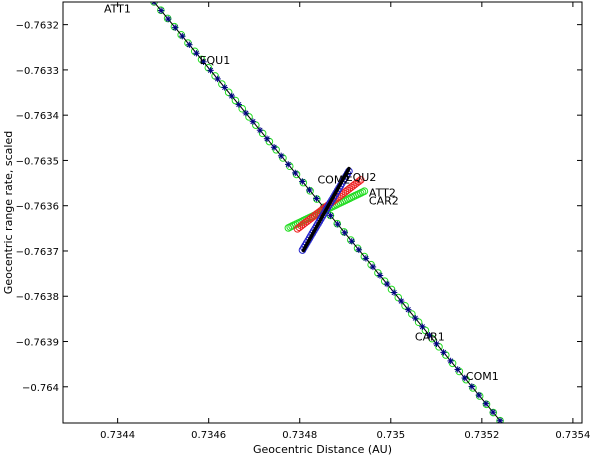 This screenshot has height=457, width=593. Describe the element at coordinates (37, 207) in the screenshot. I see `y-tick-label: −0.7636` at that location.